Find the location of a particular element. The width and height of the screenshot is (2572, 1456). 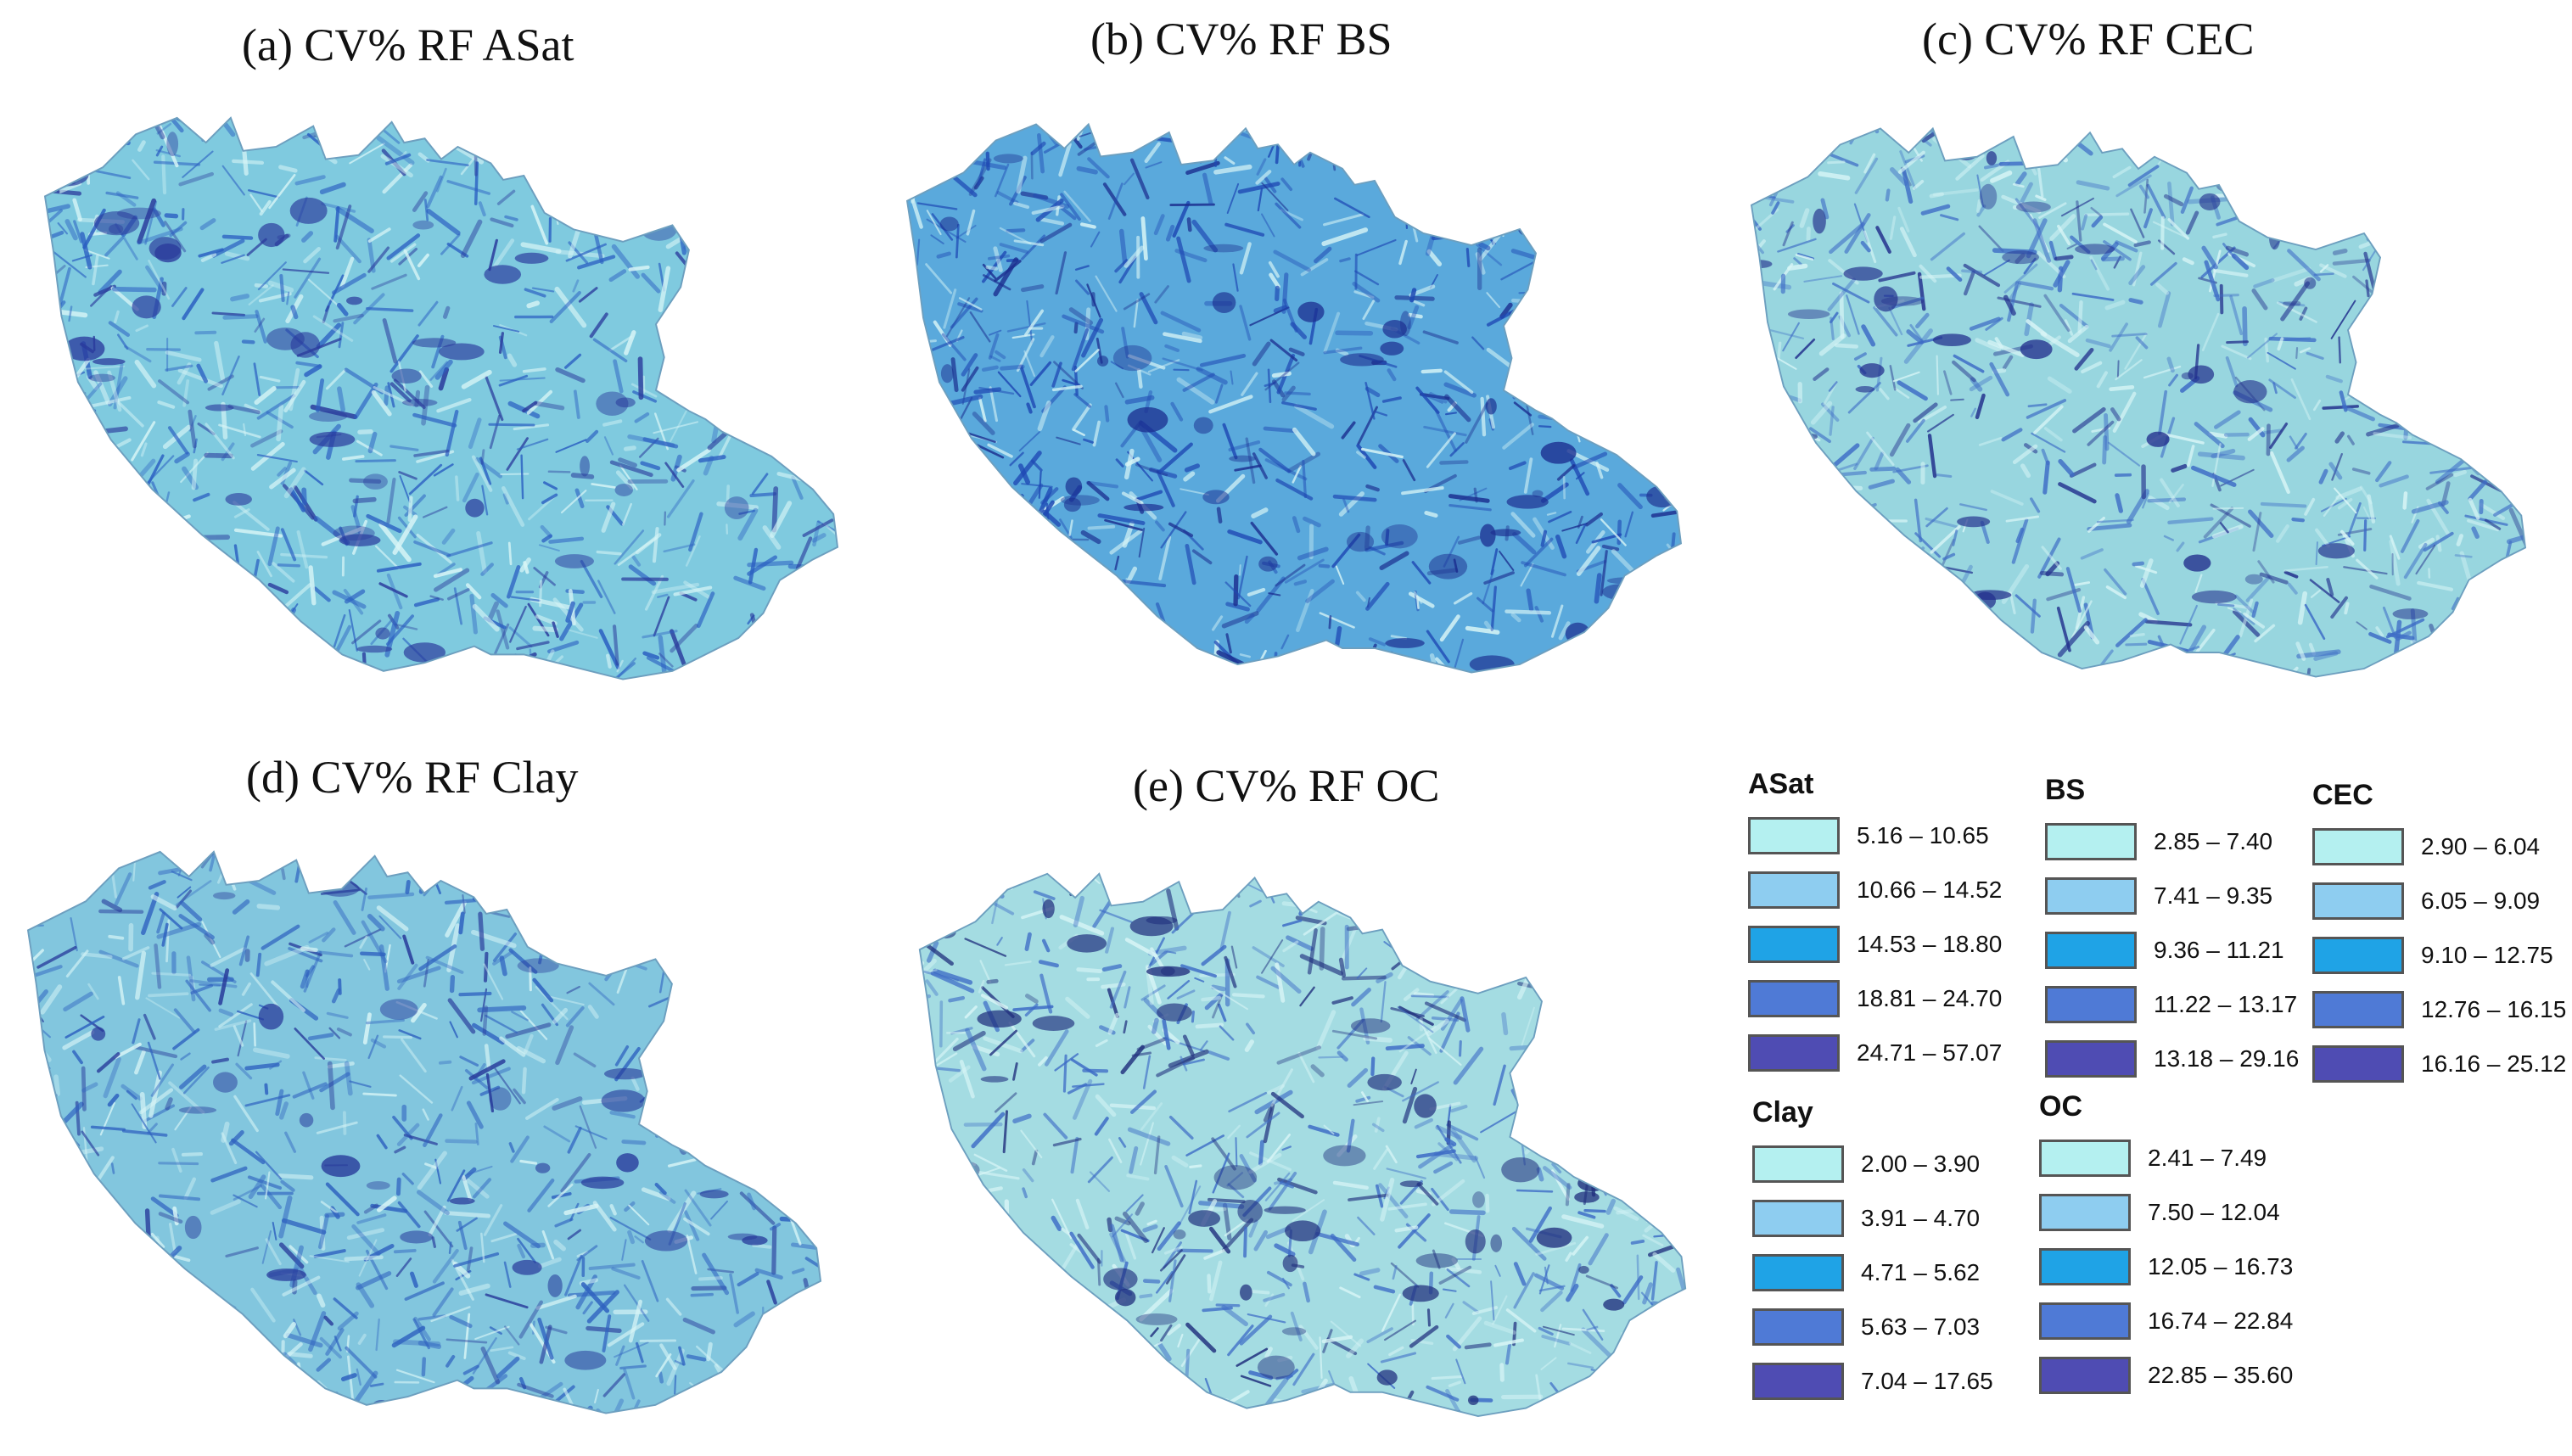

map-b is located at coordinates (1294, 398).